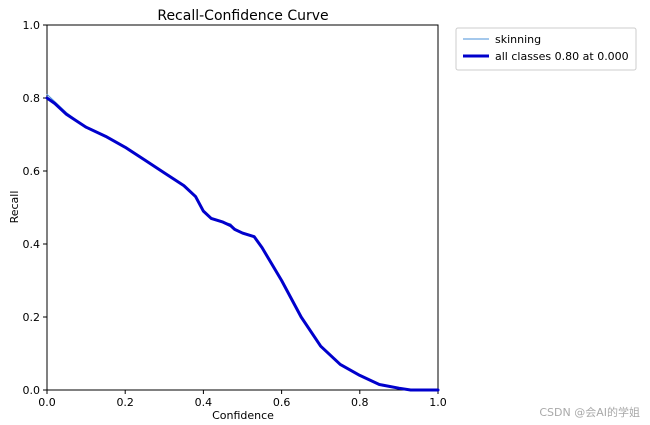 The image size is (650, 425). I want to click on y-tick-label: 0.2, so click(32, 317).